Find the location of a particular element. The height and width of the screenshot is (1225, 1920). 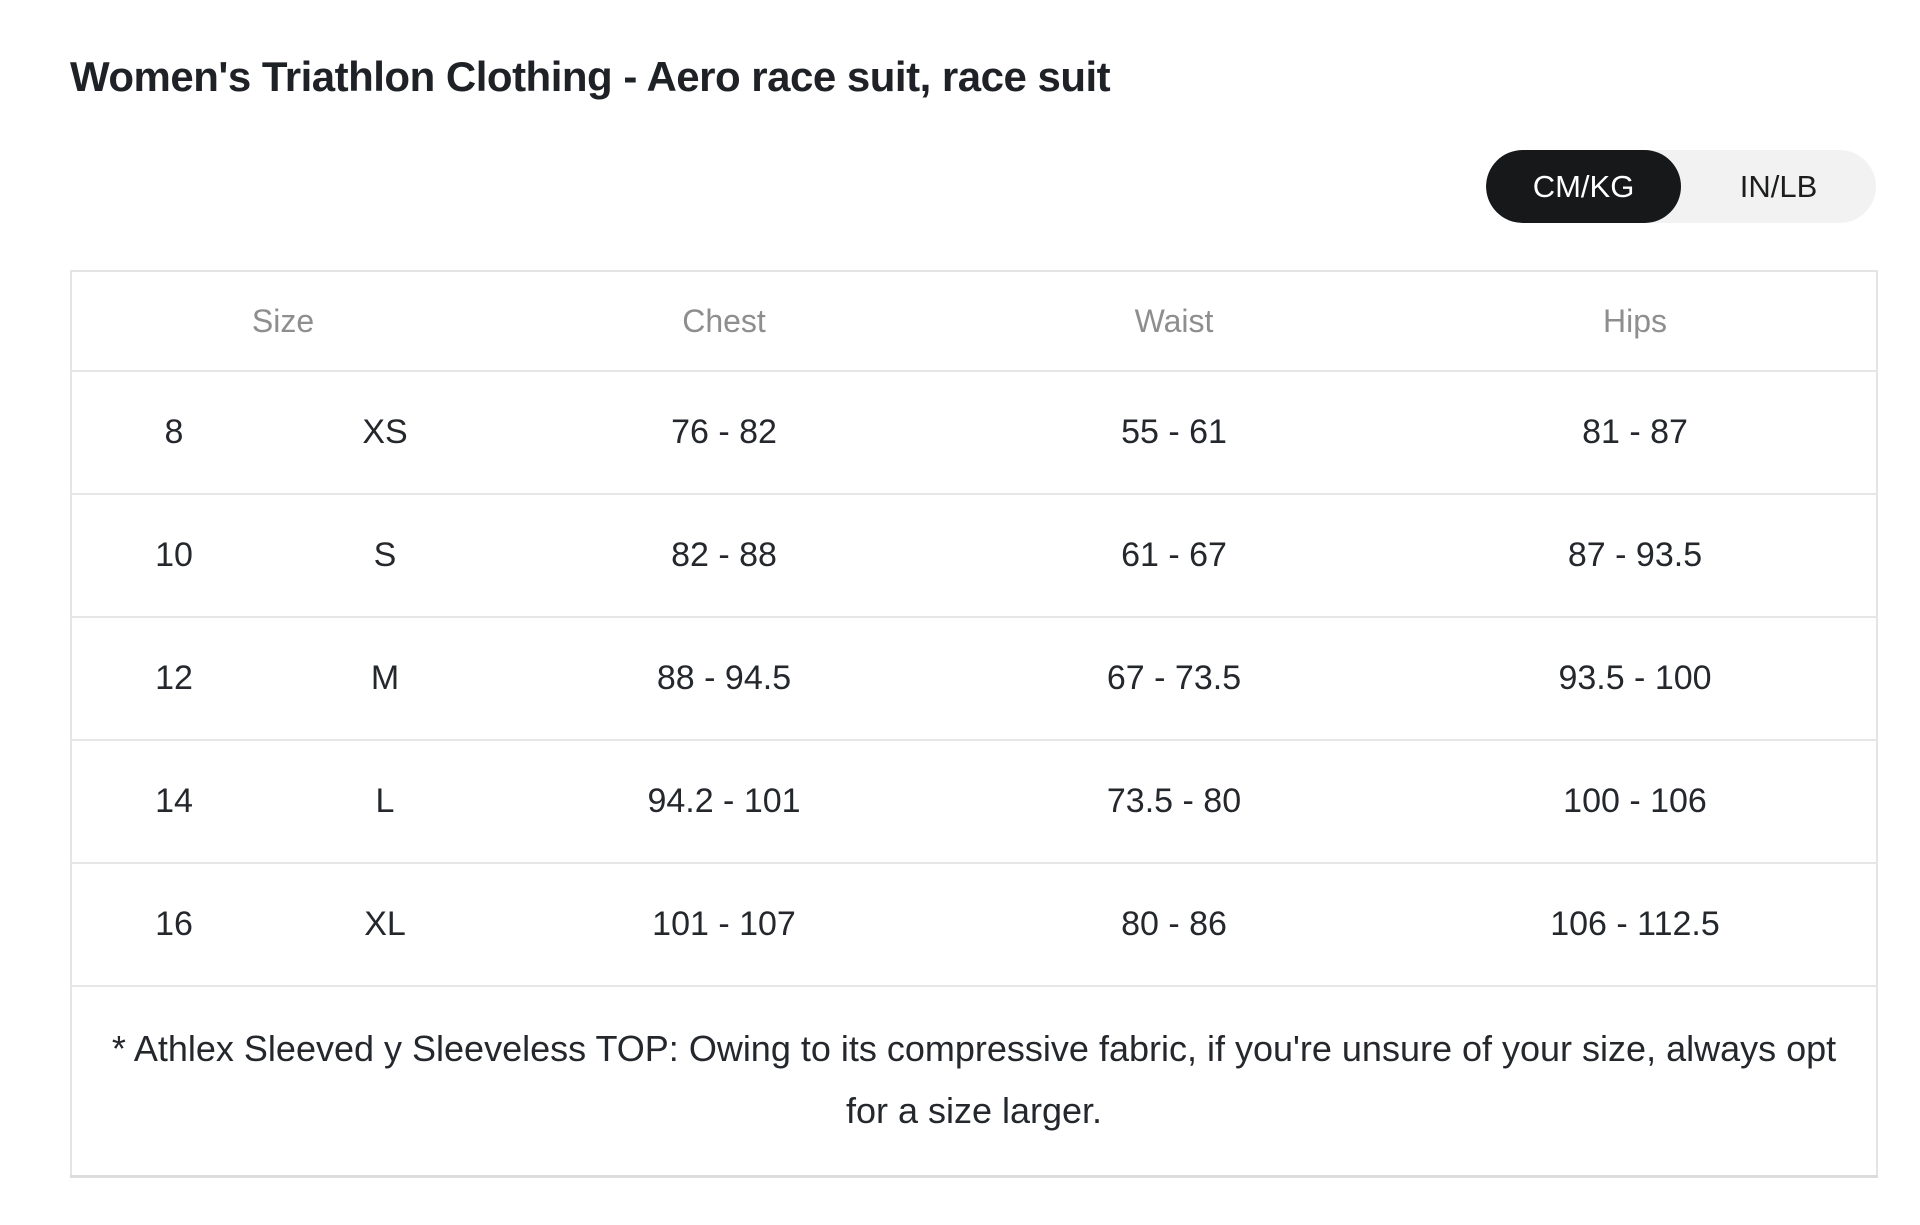

chest-cell: 94.2 - 101 is located at coordinates (724, 802).